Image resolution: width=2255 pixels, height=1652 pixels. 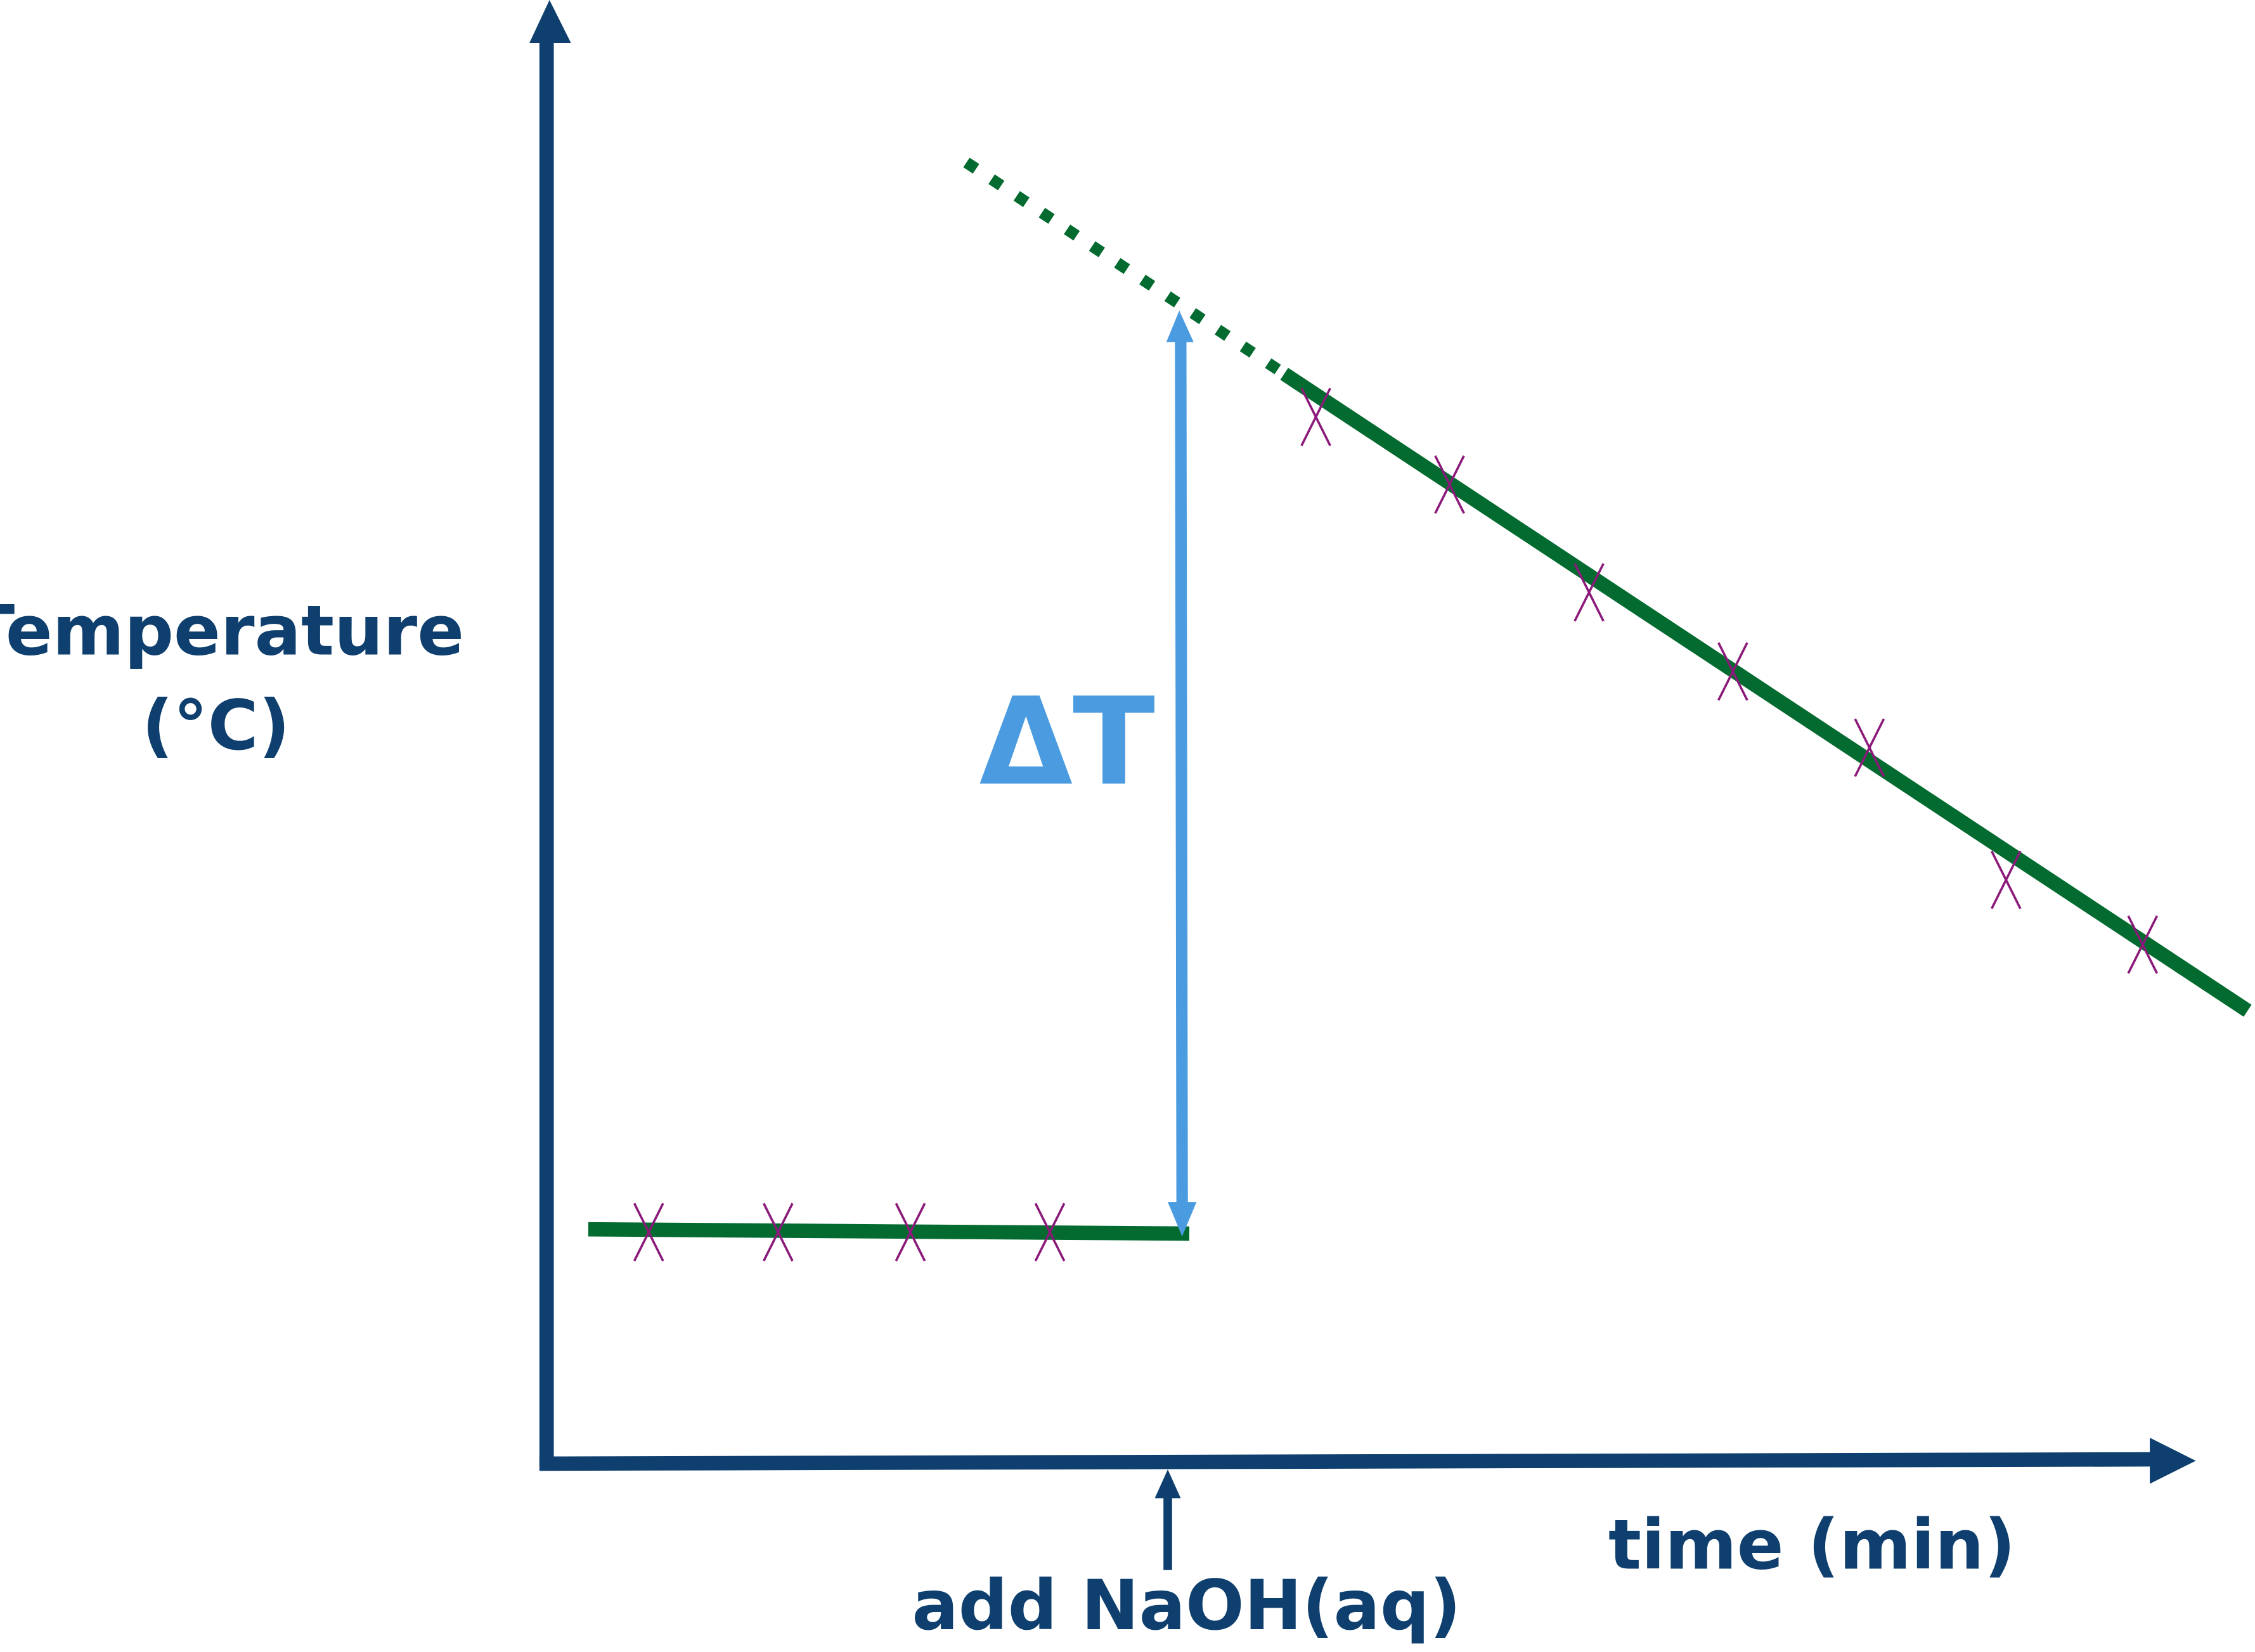 I want to click on x-axis, so click(x=1348, y=1461).